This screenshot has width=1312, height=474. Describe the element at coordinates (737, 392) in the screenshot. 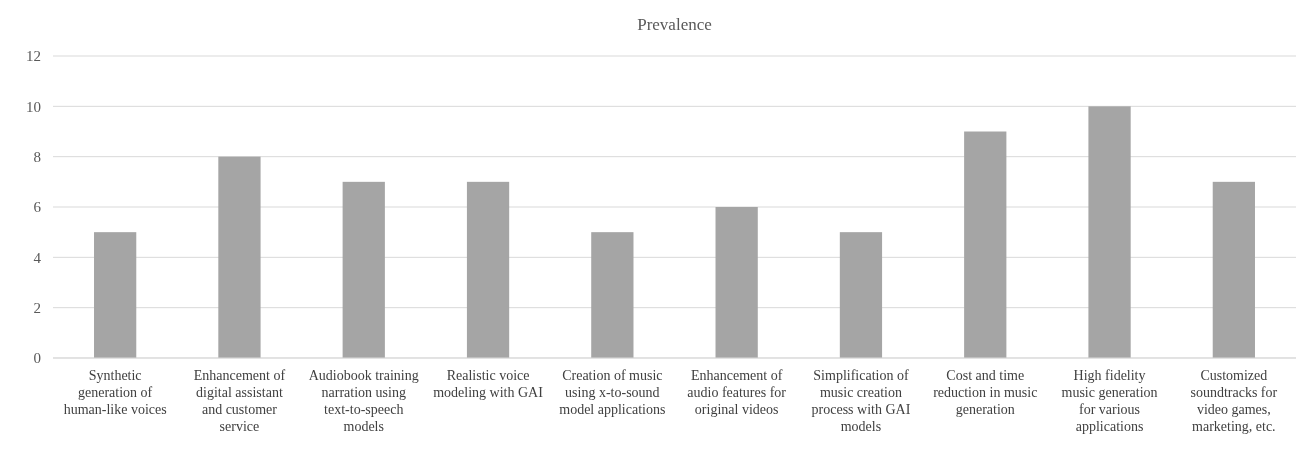

I see `x-tick-label: Enhancement of audio features for original videos` at that location.